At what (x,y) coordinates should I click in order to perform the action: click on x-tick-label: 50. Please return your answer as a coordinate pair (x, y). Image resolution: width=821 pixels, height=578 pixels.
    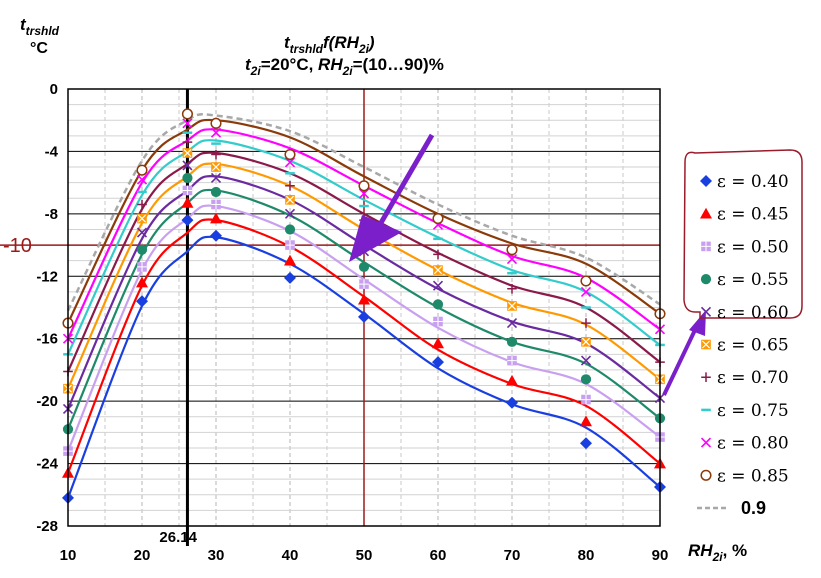
    Looking at the image, I should click on (364, 555).